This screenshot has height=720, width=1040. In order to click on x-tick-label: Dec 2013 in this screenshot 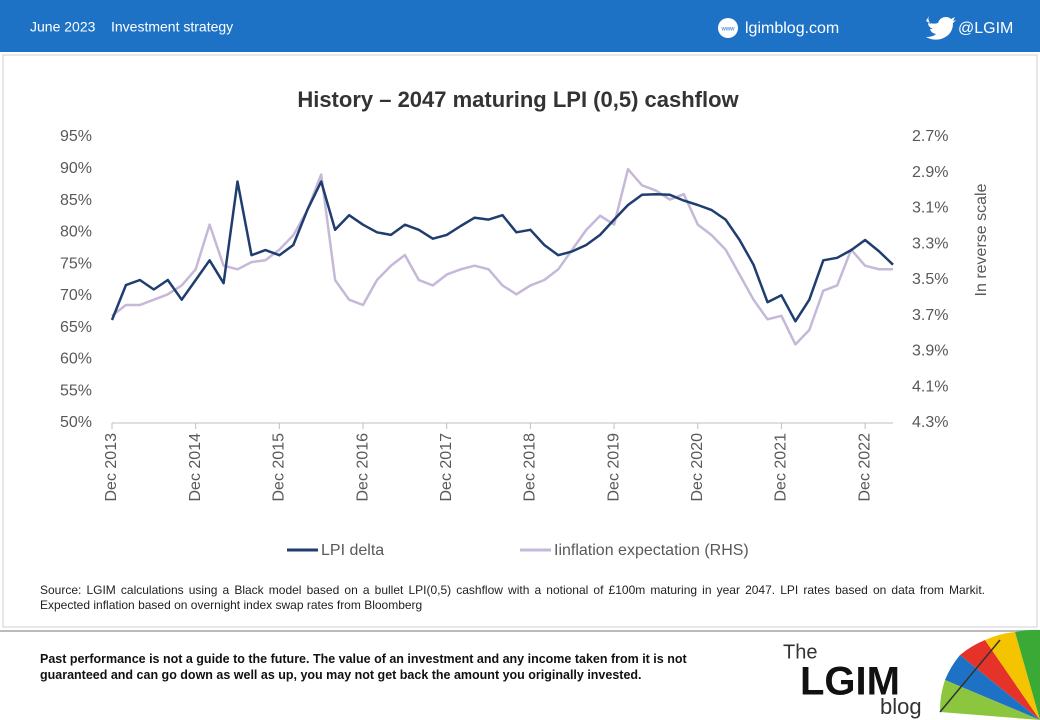, I will do `click(111, 467)`.